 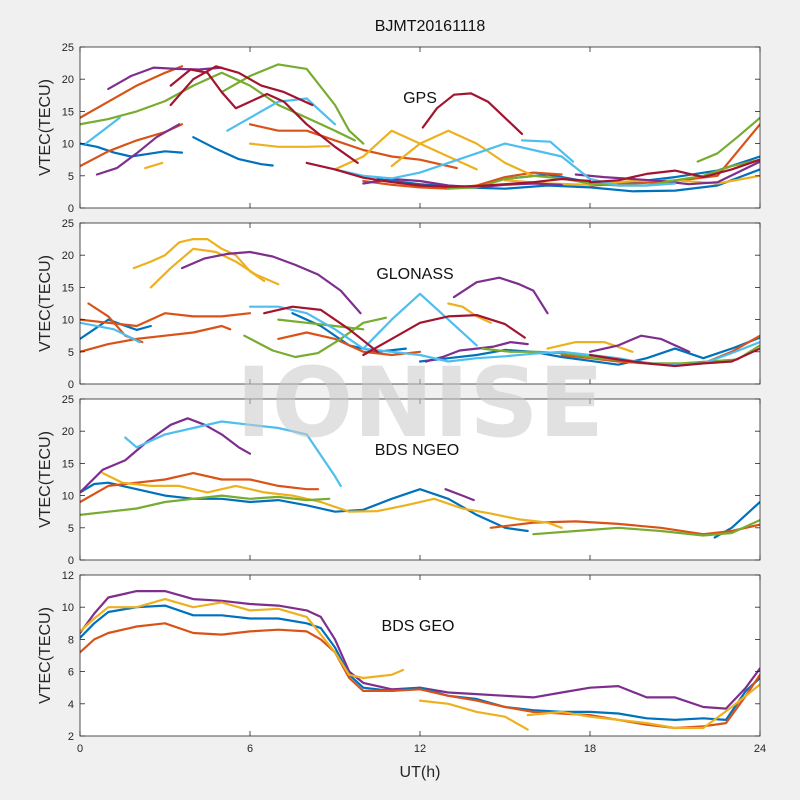 What do you see at coordinates (420, 98) in the screenshot?
I see `panel-label: GPS` at bounding box center [420, 98].